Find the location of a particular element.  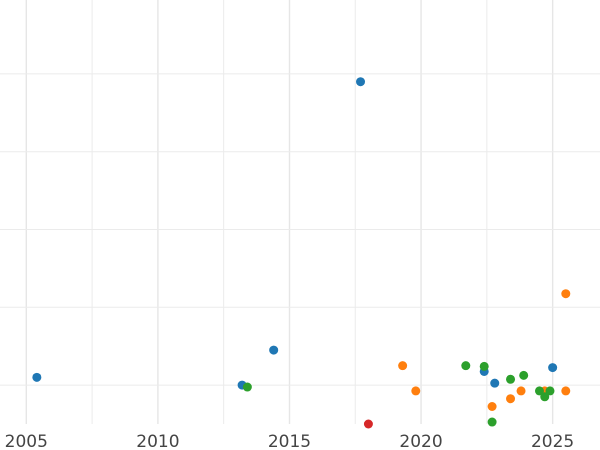

x-axis-tick-labels: 2005 2010 2015 2020 2025 is located at coordinates (290, 441).